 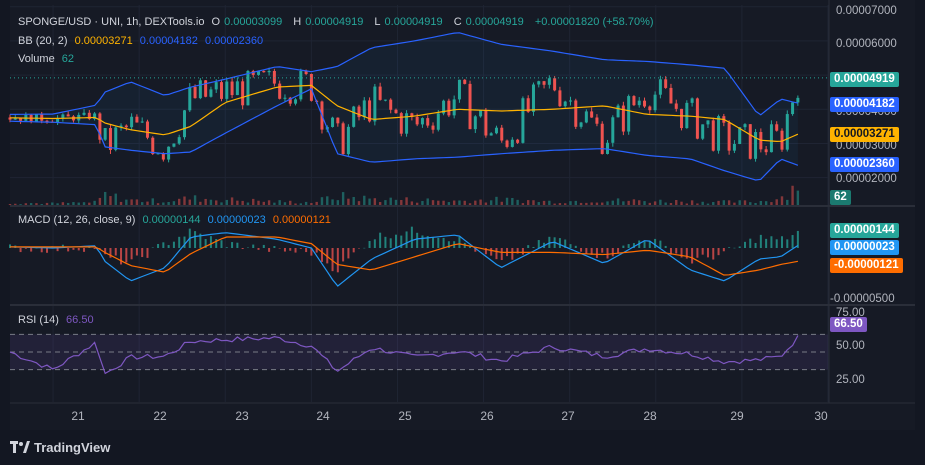 I want to click on symbol-title: SPONGE/USD · UNI, 1h, DEXTools.io, so click(x=111, y=22).